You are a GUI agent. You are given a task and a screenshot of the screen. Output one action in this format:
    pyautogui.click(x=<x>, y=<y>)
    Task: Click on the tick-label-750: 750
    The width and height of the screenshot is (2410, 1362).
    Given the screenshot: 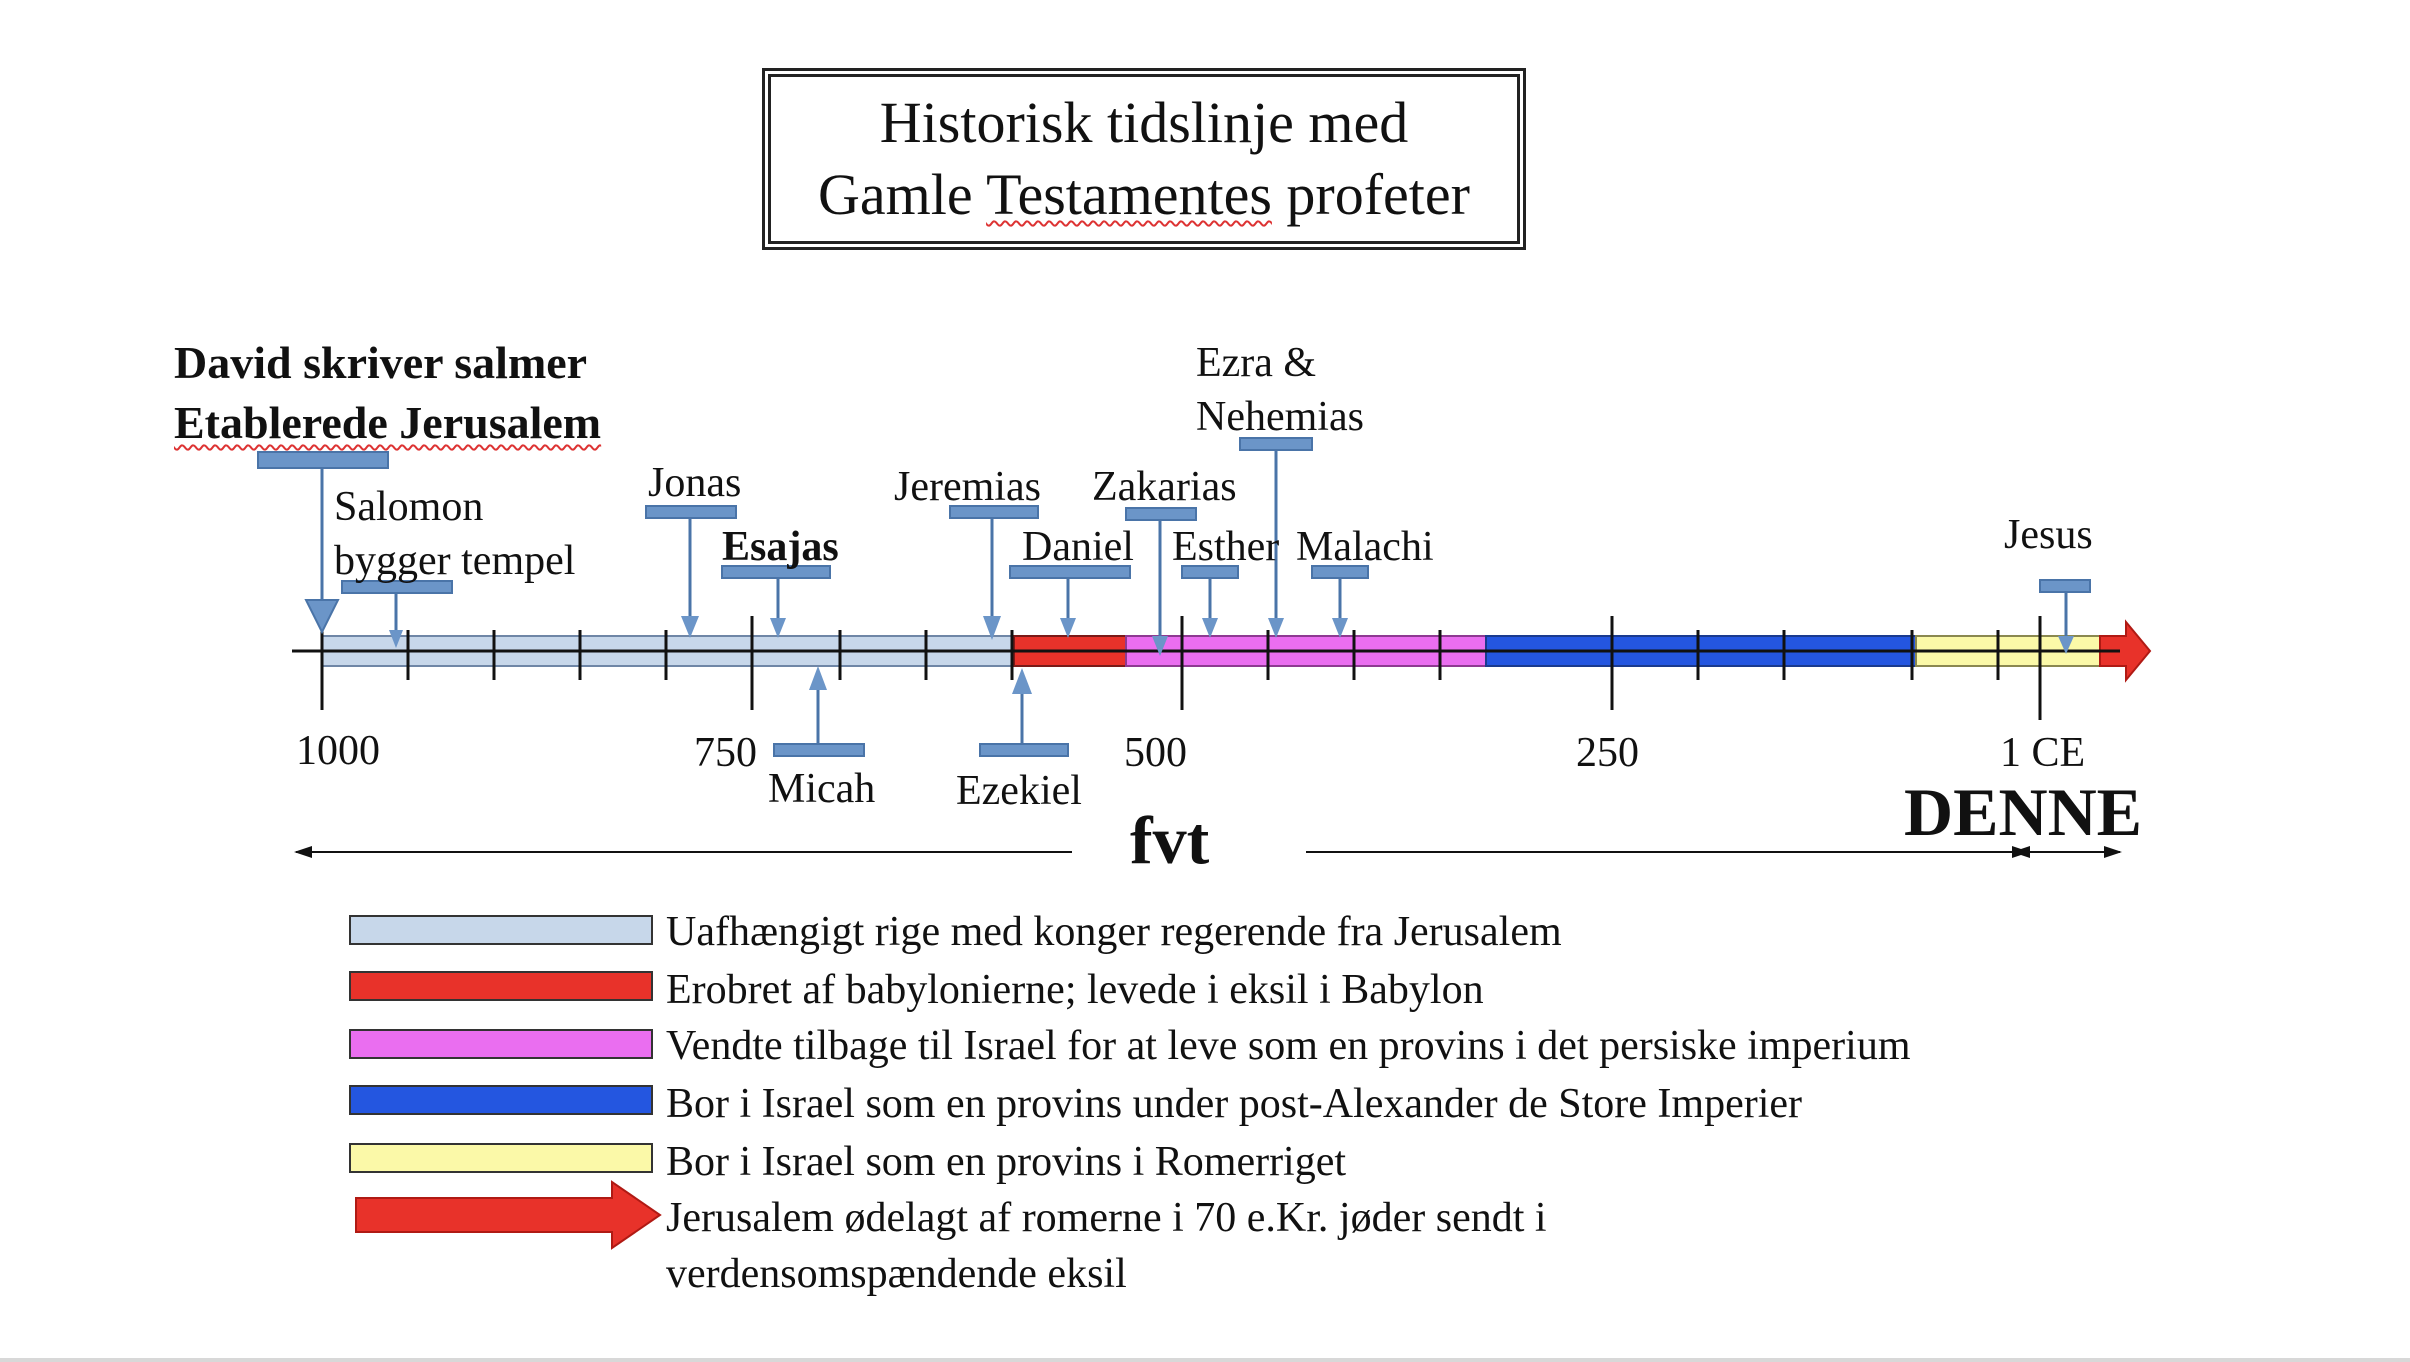 What is the action you would take?
    pyautogui.click(x=725, y=753)
    